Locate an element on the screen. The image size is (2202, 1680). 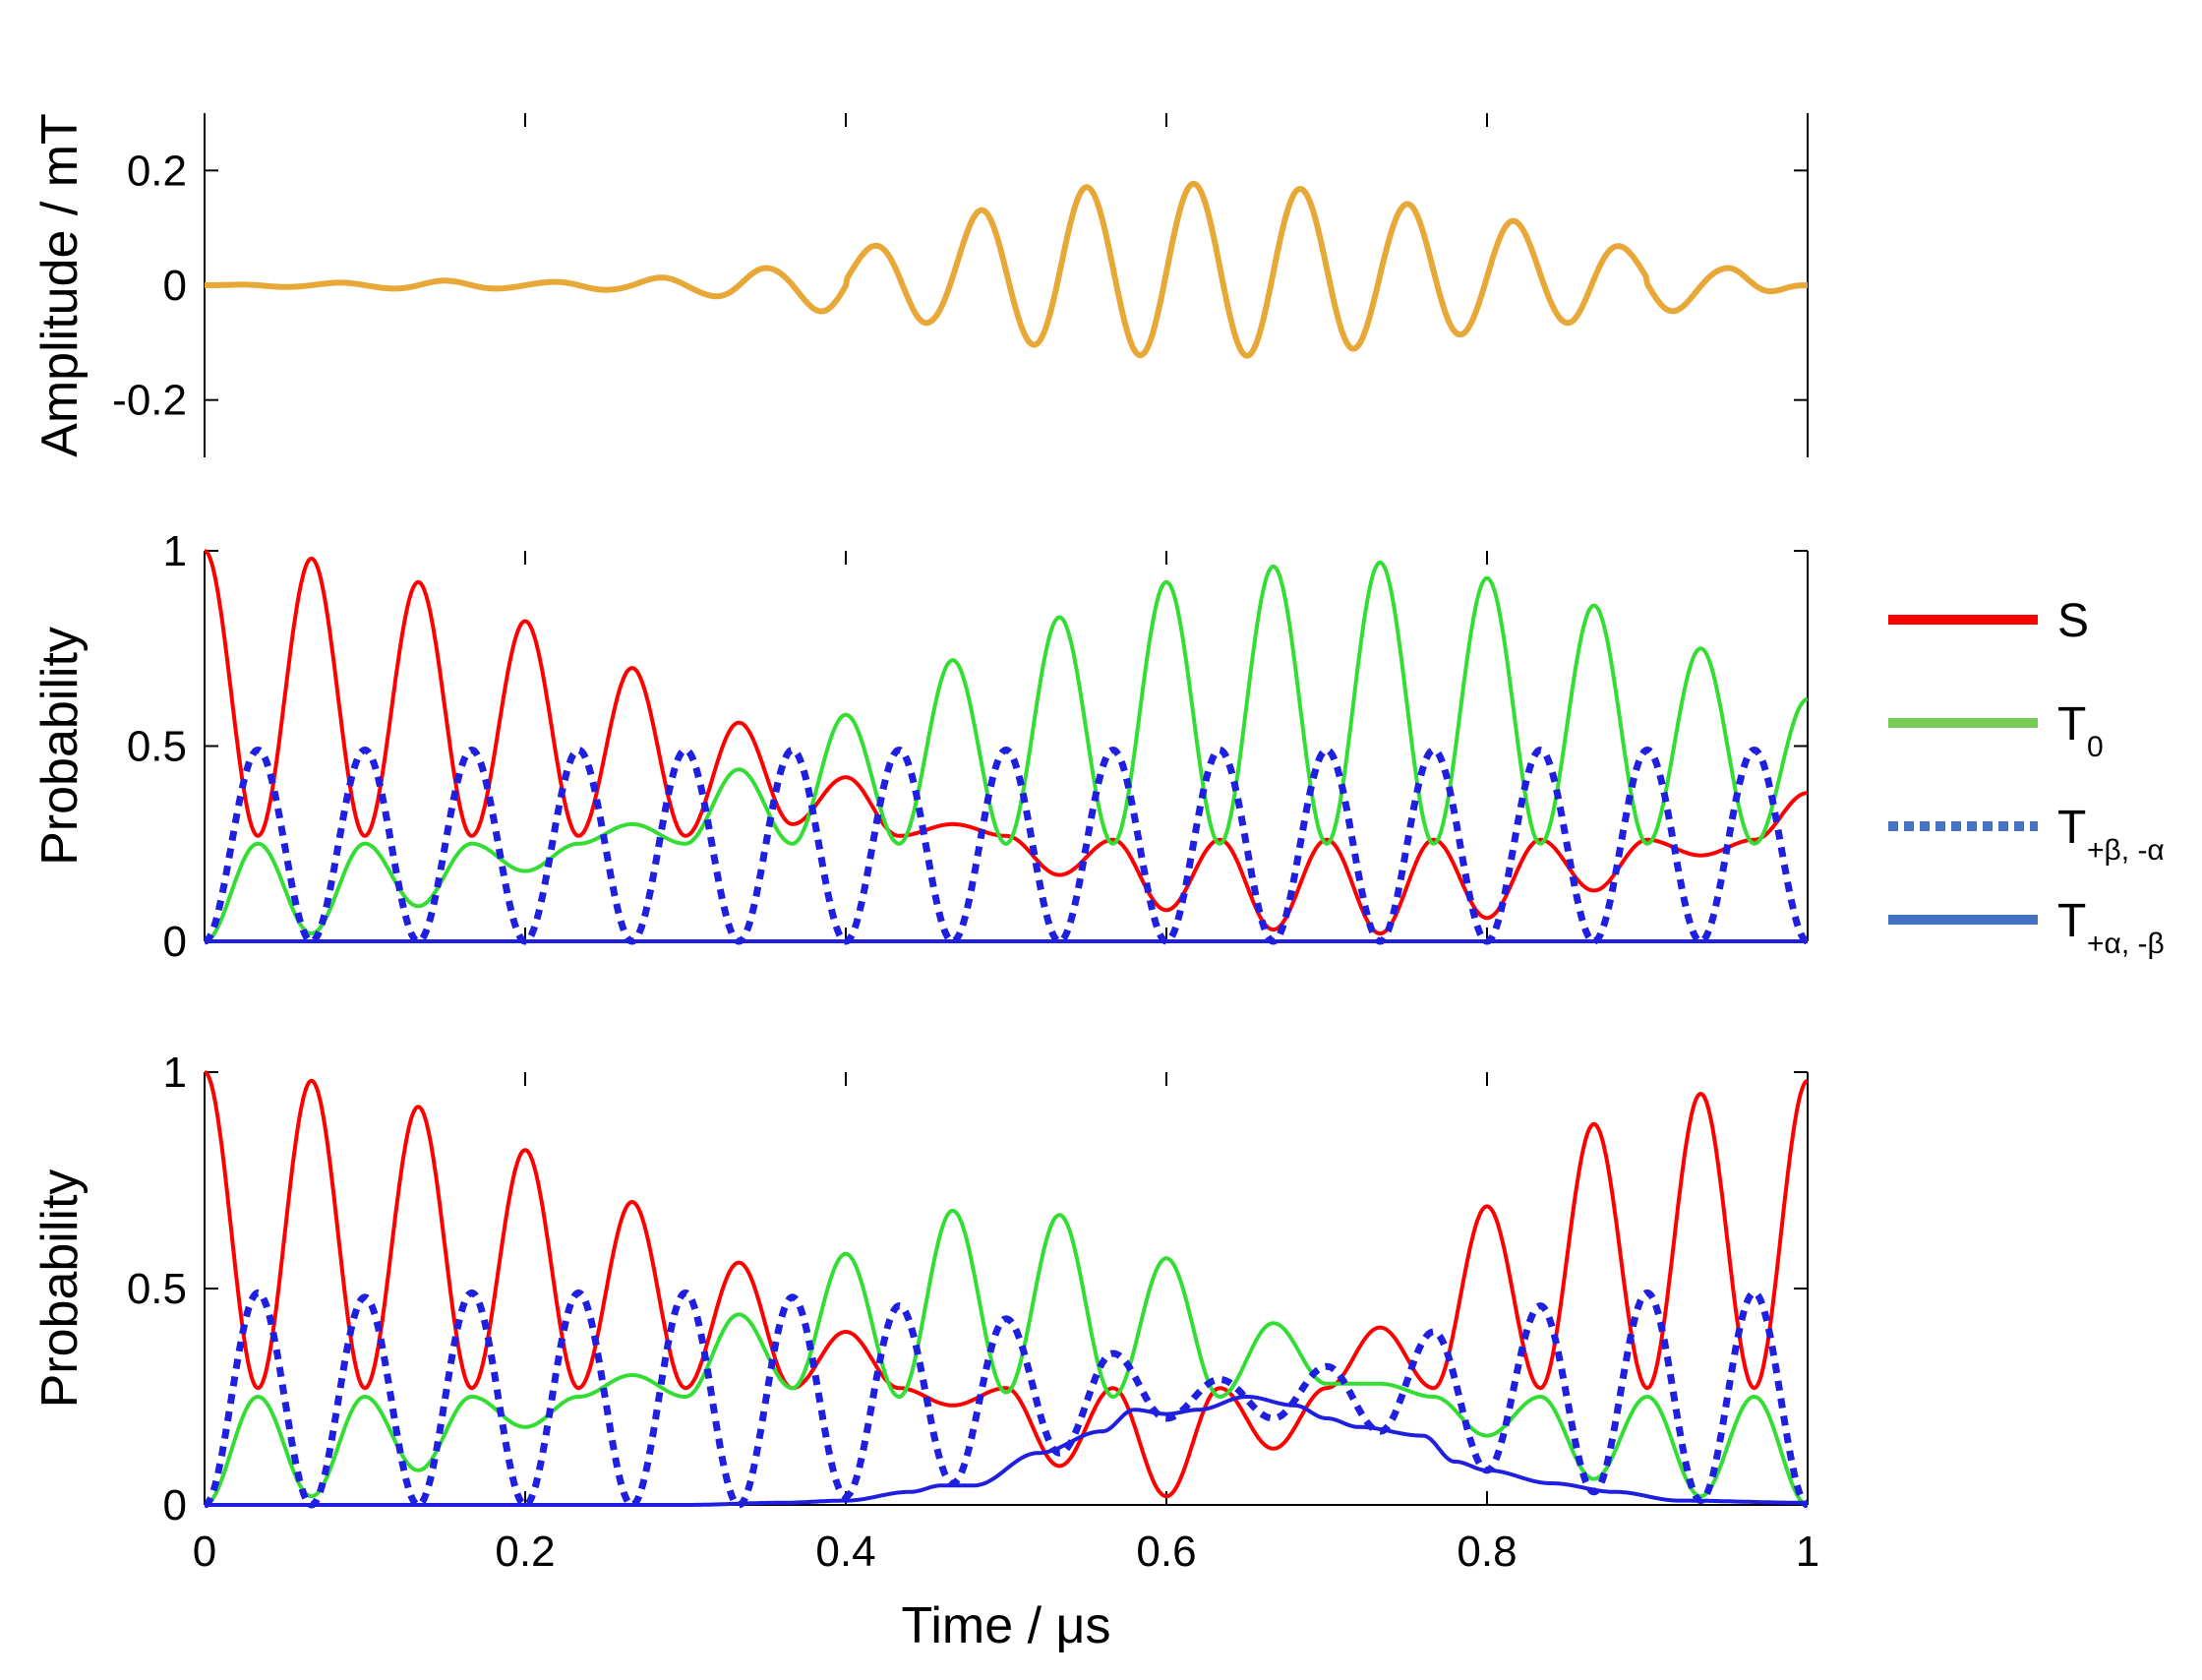
x-tick-label: 0 is located at coordinates (204, 1552).